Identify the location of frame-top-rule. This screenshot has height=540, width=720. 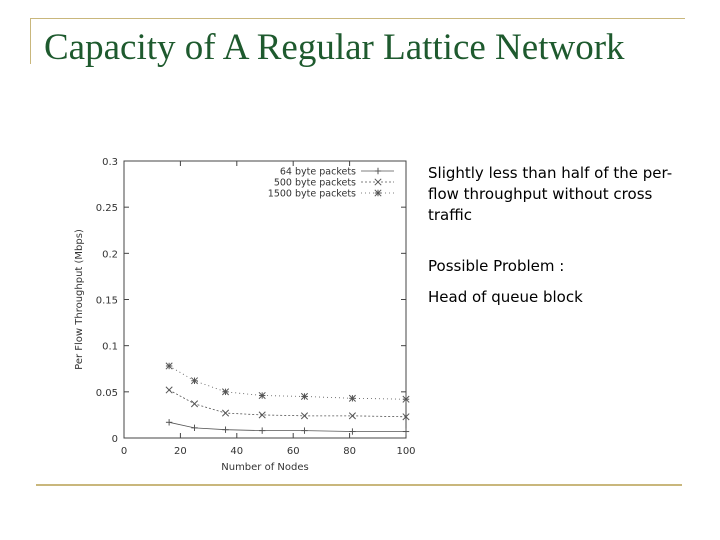
(357, 18).